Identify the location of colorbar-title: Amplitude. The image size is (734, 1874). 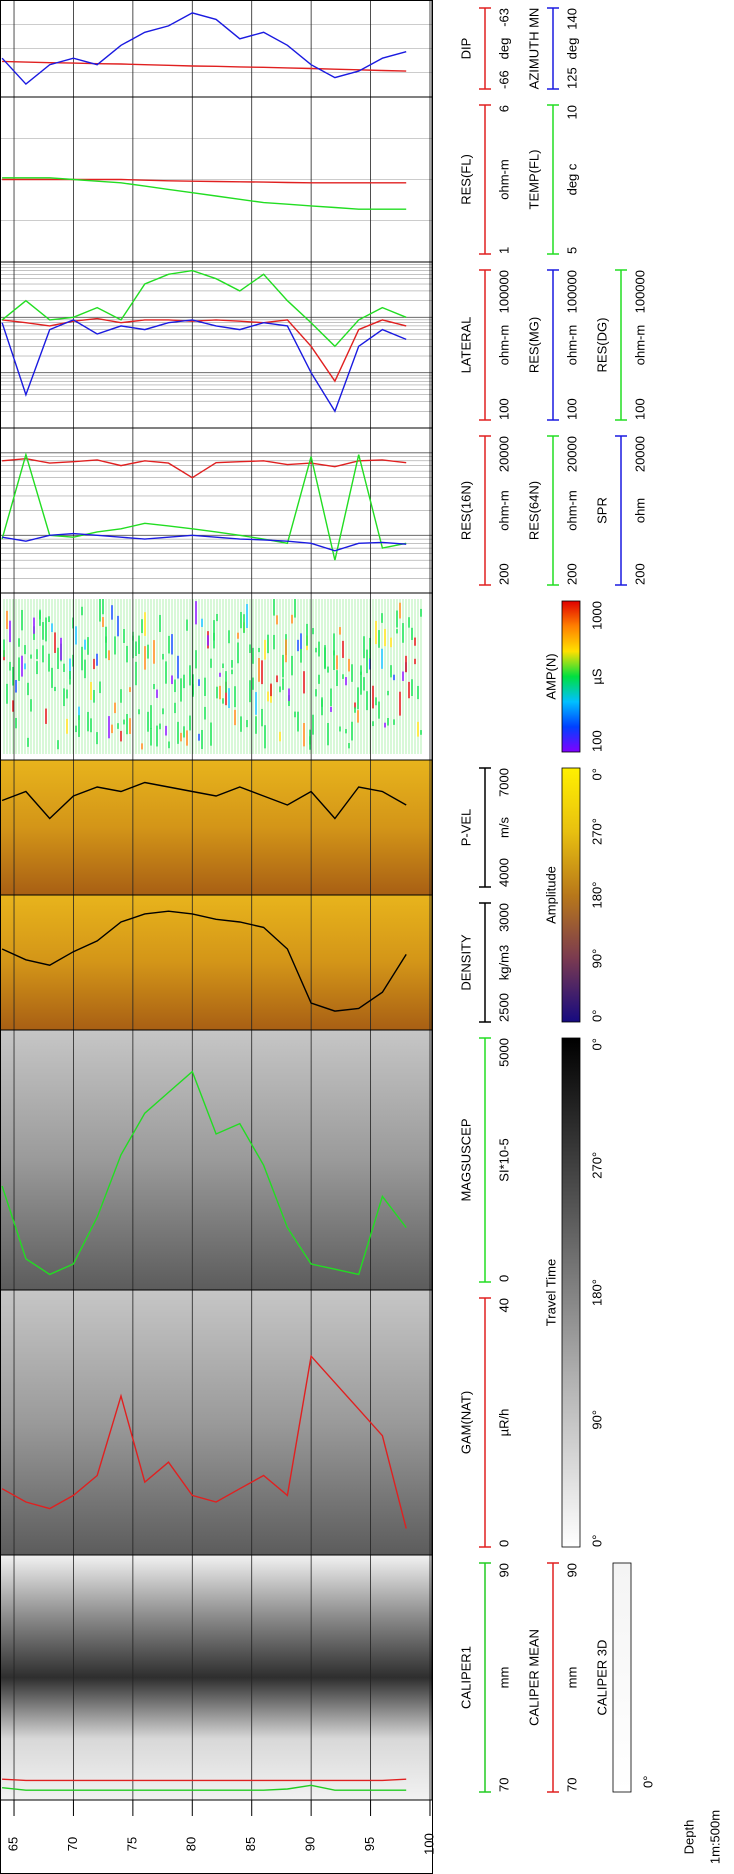
(550, 895).